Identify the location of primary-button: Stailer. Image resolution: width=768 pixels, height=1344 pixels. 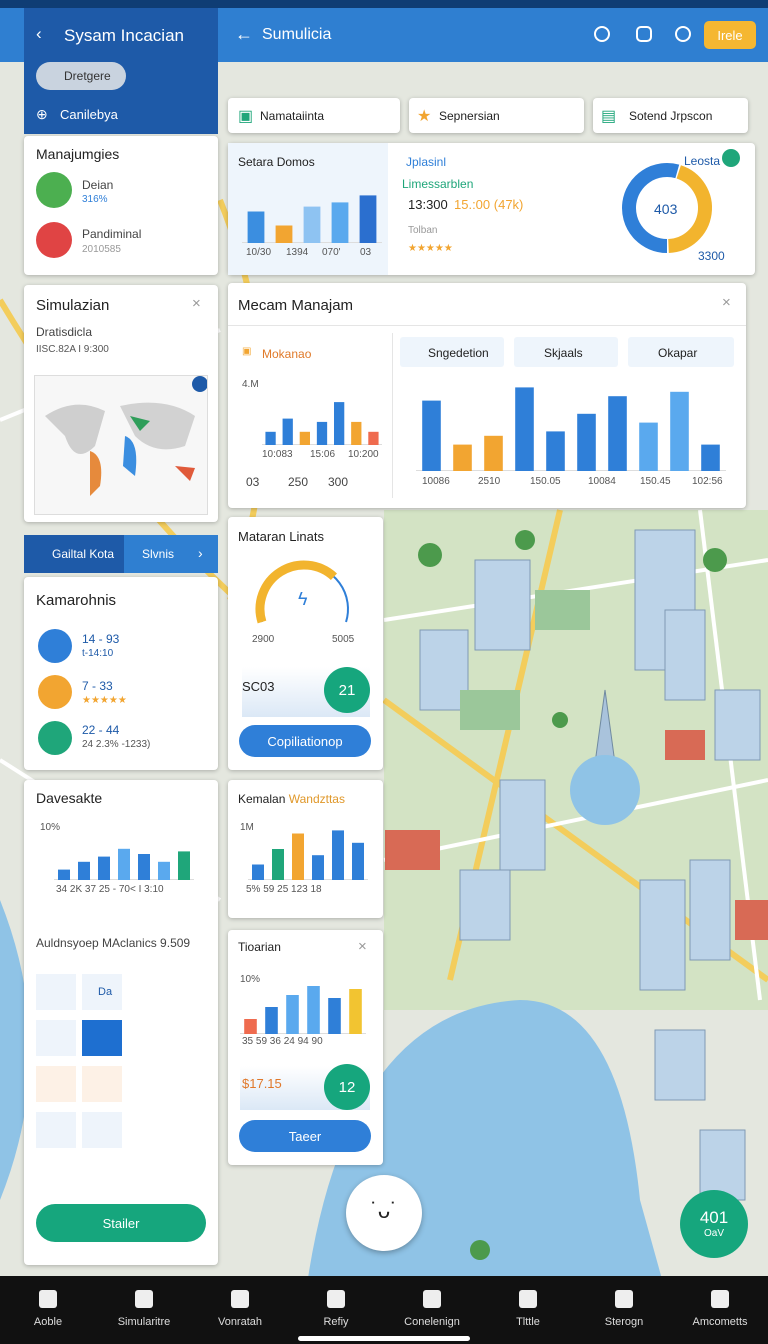
(121, 1223).